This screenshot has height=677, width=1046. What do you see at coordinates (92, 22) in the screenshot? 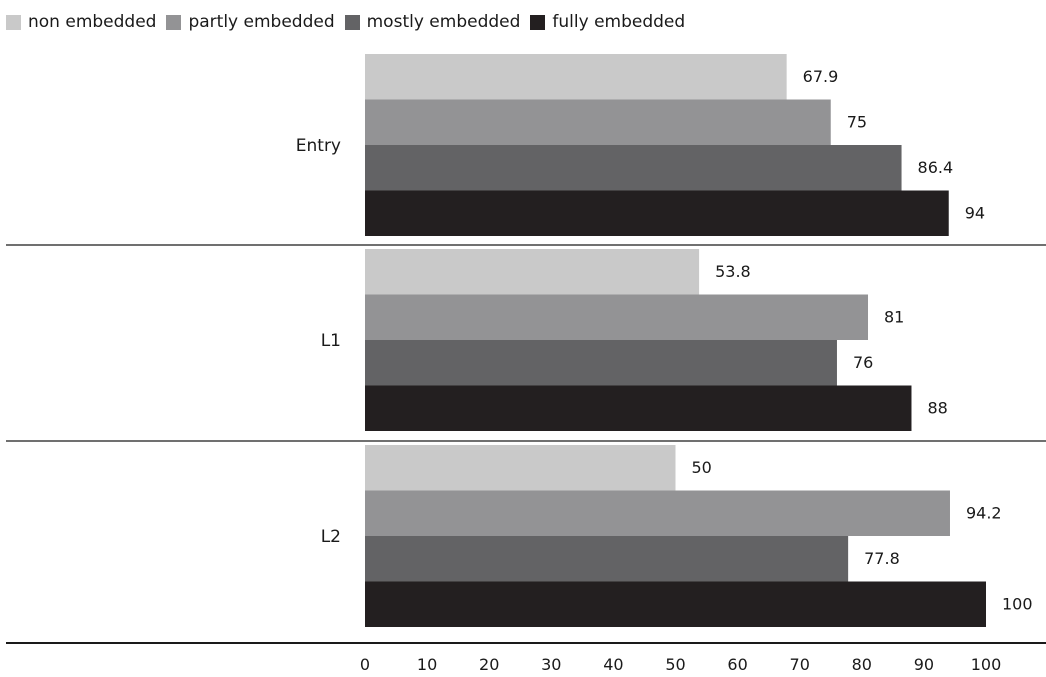
I see `legend-label: non embedded` at bounding box center [92, 22].